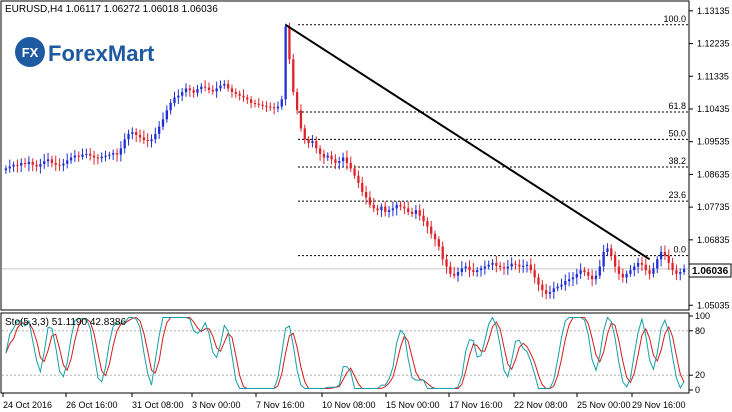 This screenshot has height=412, width=732. What do you see at coordinates (699, 353) in the screenshot?
I see `stochastic-axis: 100 80 20 0` at bounding box center [699, 353].